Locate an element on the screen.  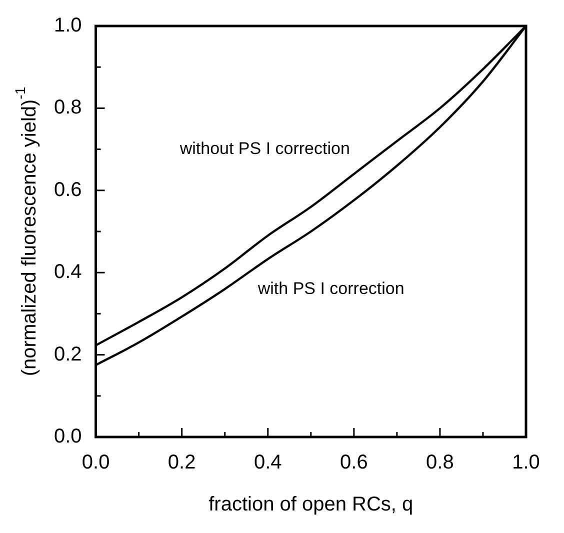
series-label: with PS I correction is located at coordinates (330, 288).